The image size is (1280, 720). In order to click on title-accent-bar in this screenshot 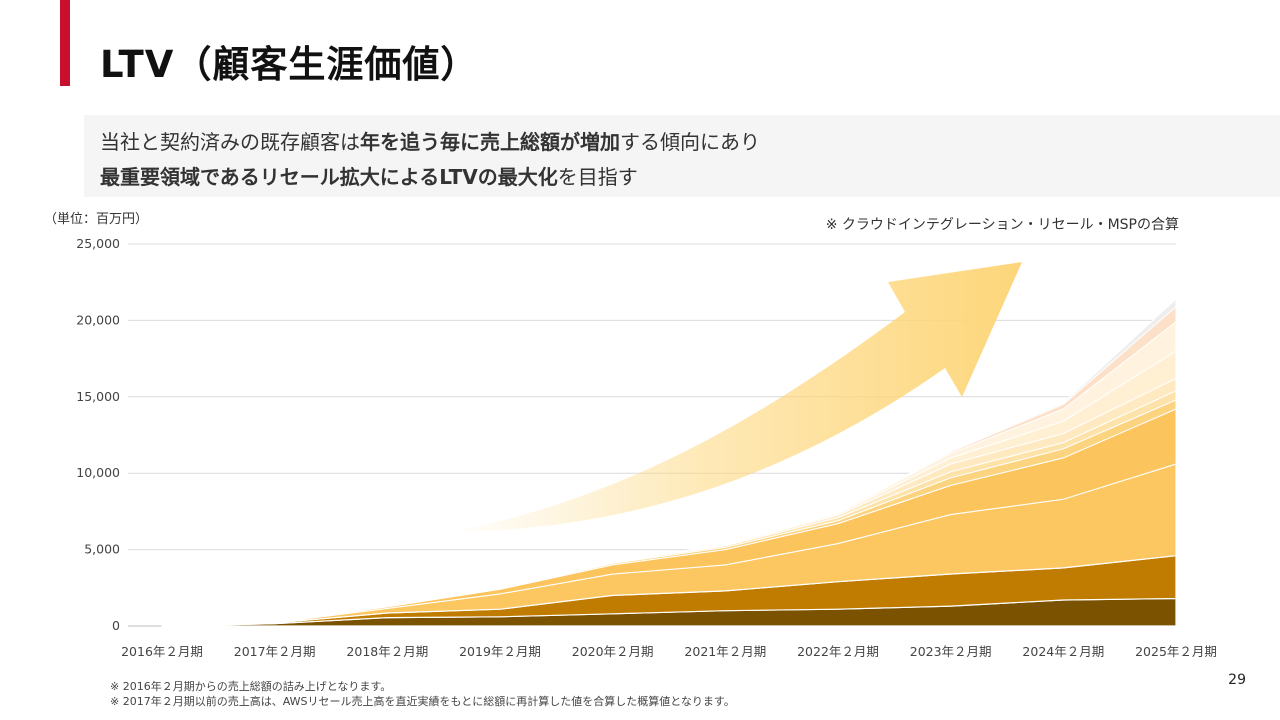, I will do `click(65, 43)`.